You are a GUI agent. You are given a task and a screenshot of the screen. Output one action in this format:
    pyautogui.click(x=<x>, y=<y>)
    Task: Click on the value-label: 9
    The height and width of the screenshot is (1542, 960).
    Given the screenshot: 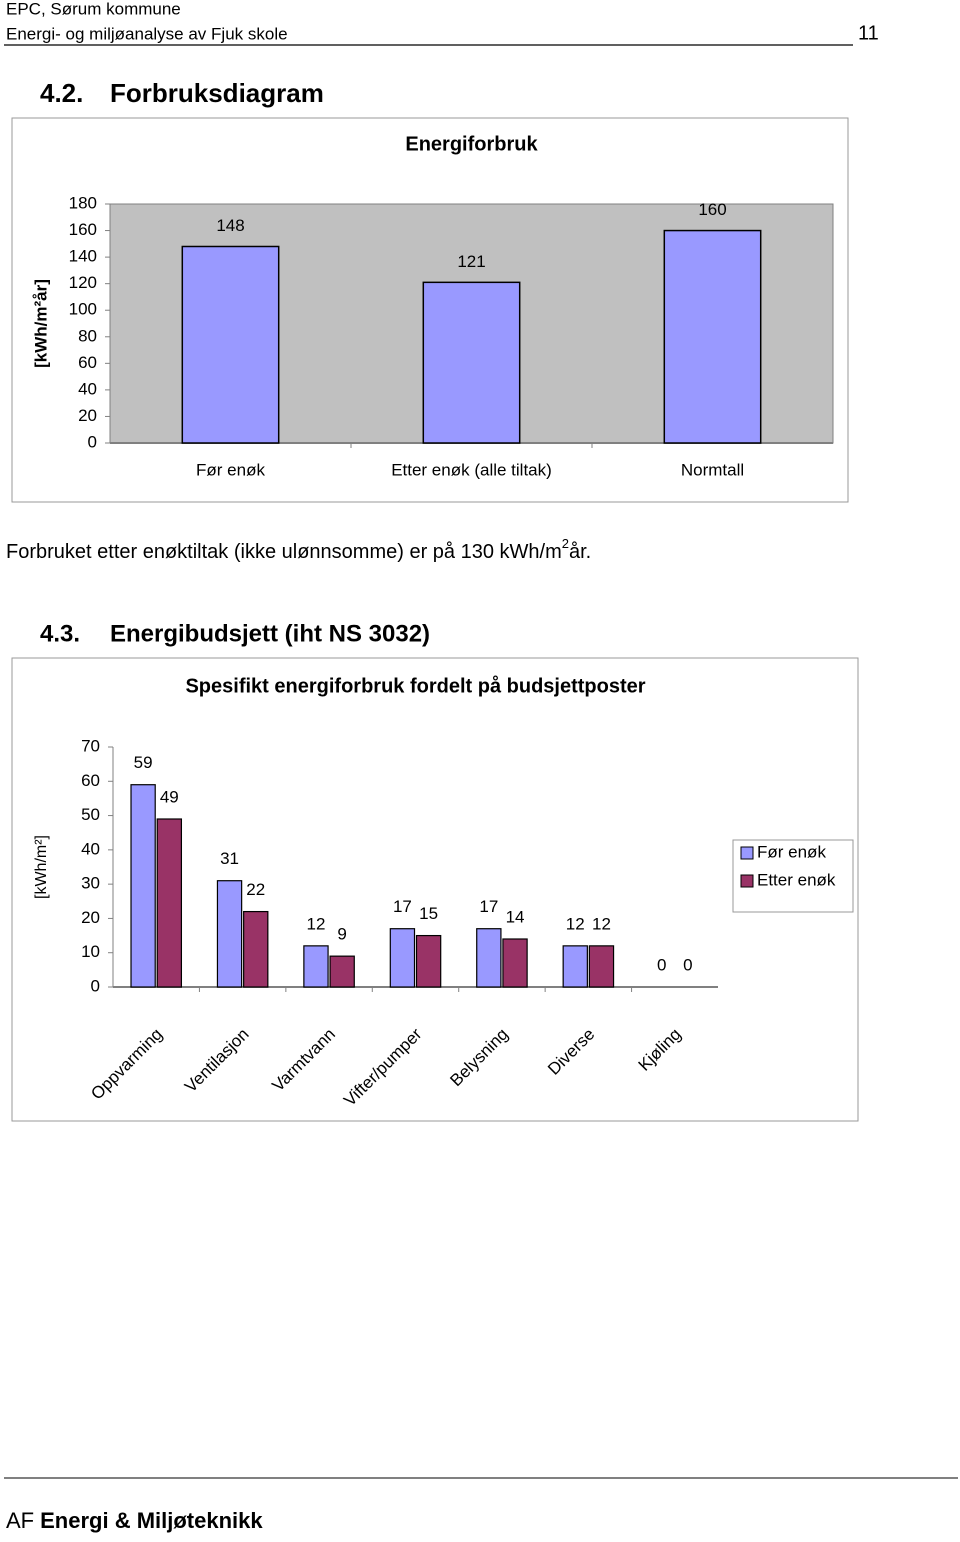 What is the action you would take?
    pyautogui.click(x=341, y=934)
    